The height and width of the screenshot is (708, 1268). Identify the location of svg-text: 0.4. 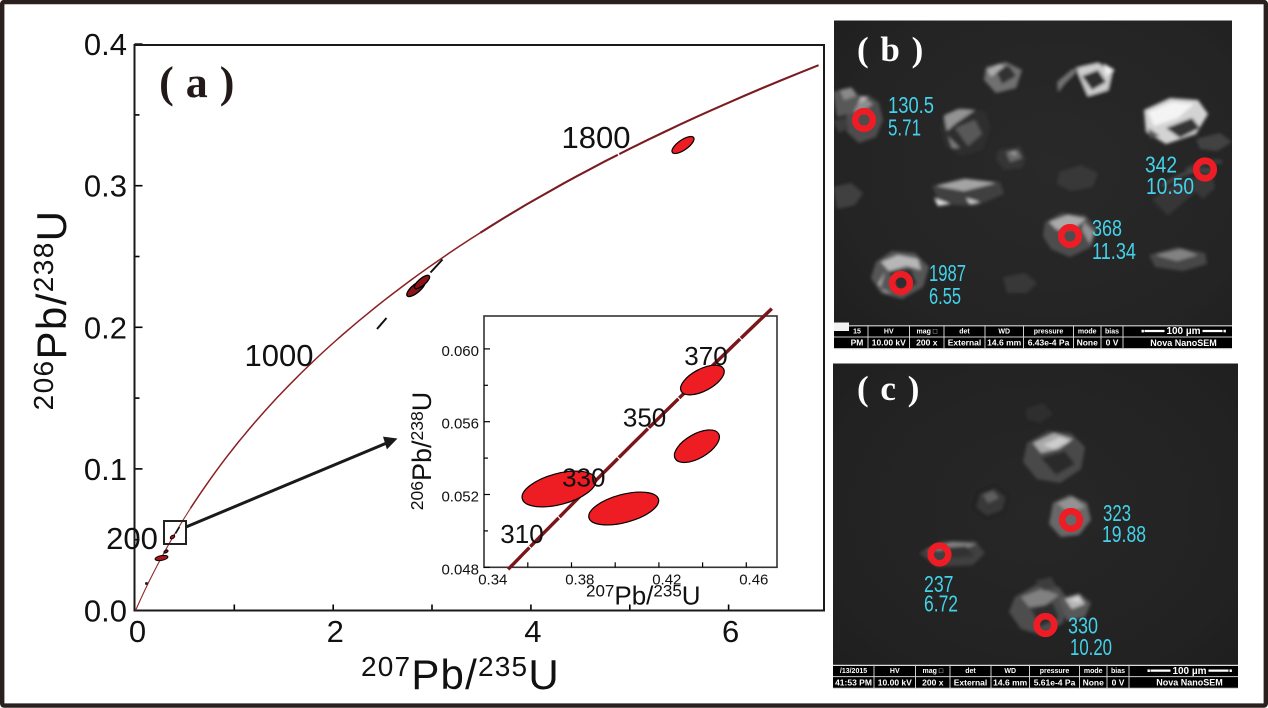
(105, 44).